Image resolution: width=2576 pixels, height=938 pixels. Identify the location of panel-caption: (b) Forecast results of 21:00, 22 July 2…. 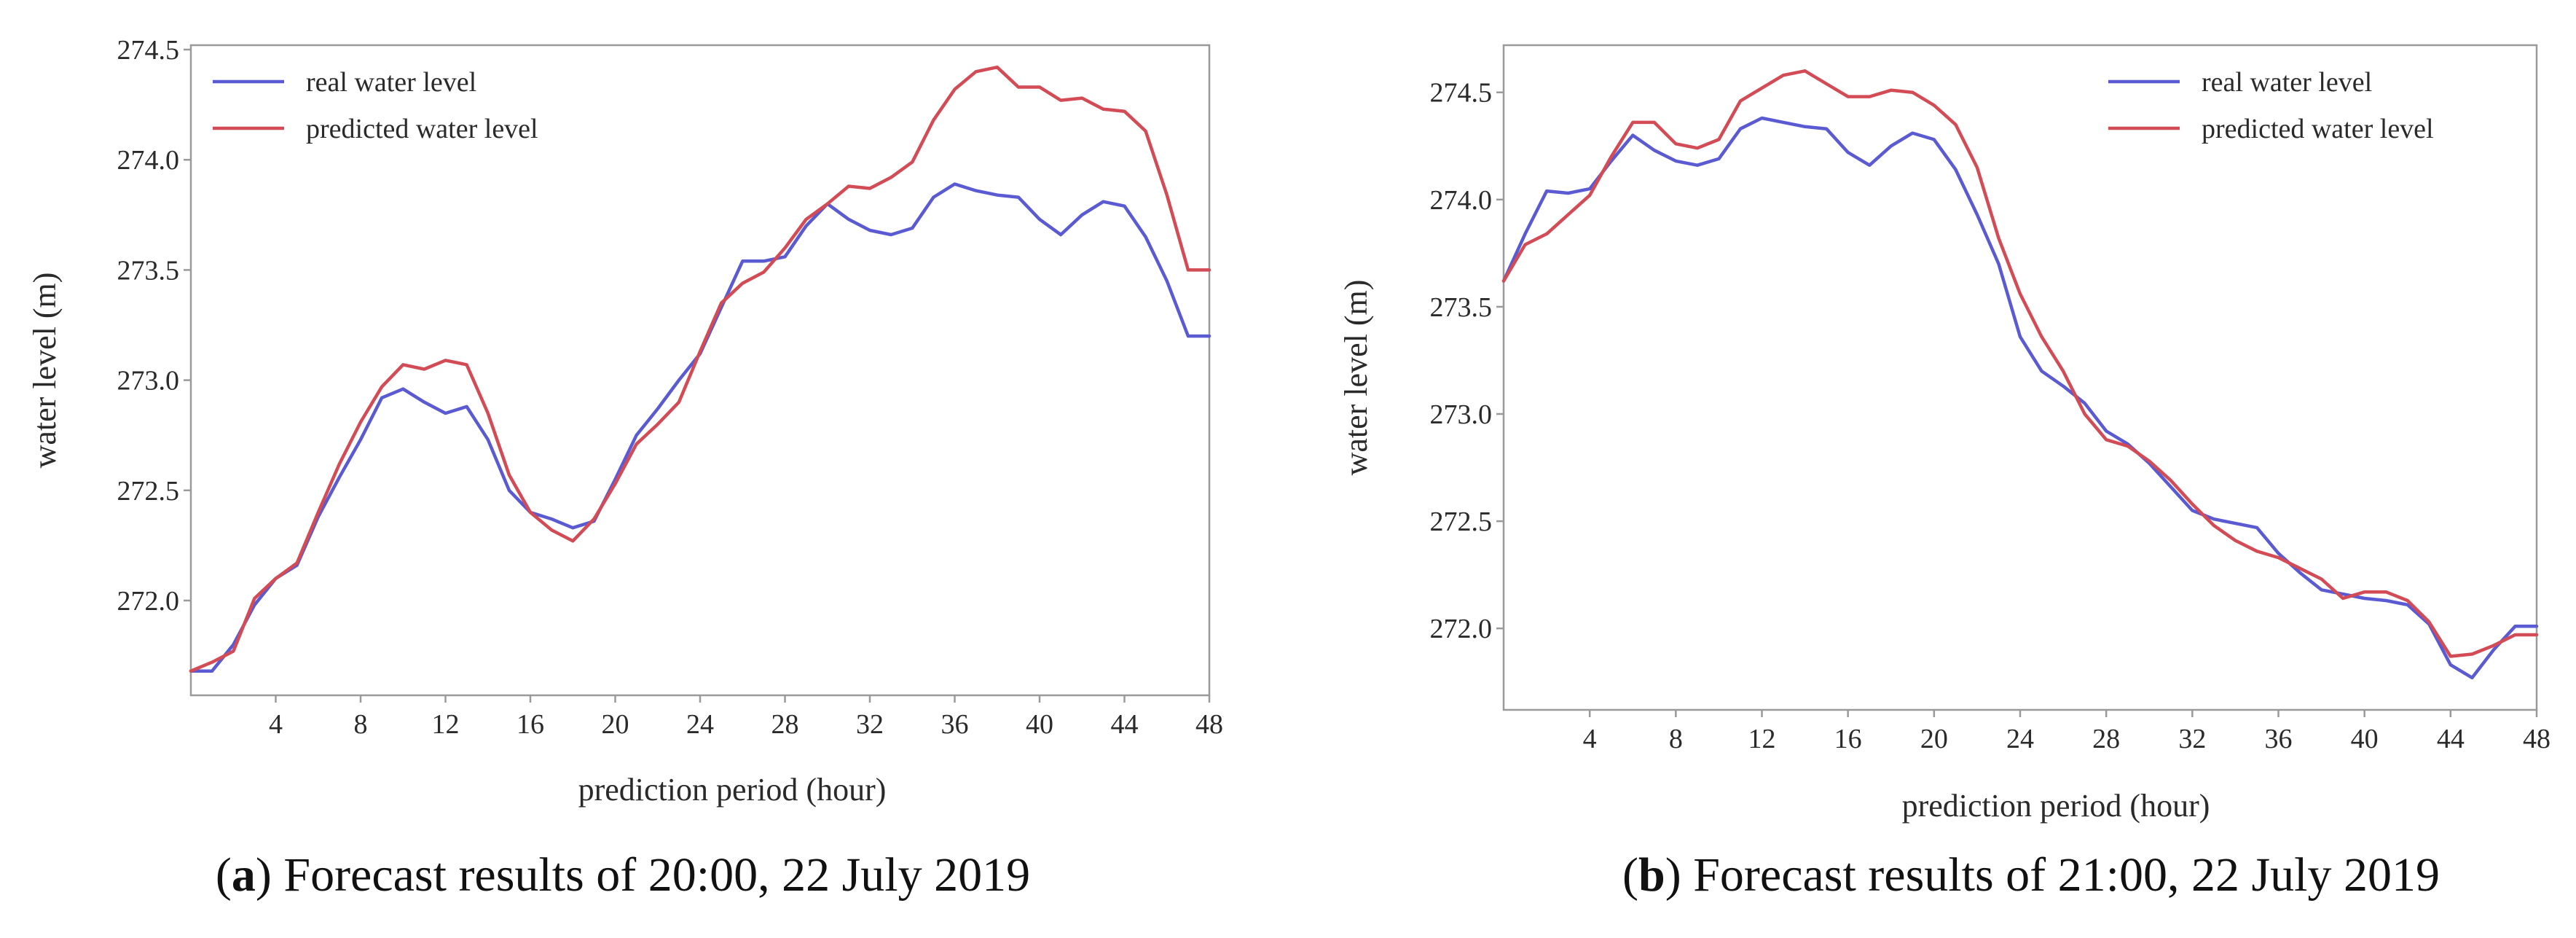
(2031, 875).